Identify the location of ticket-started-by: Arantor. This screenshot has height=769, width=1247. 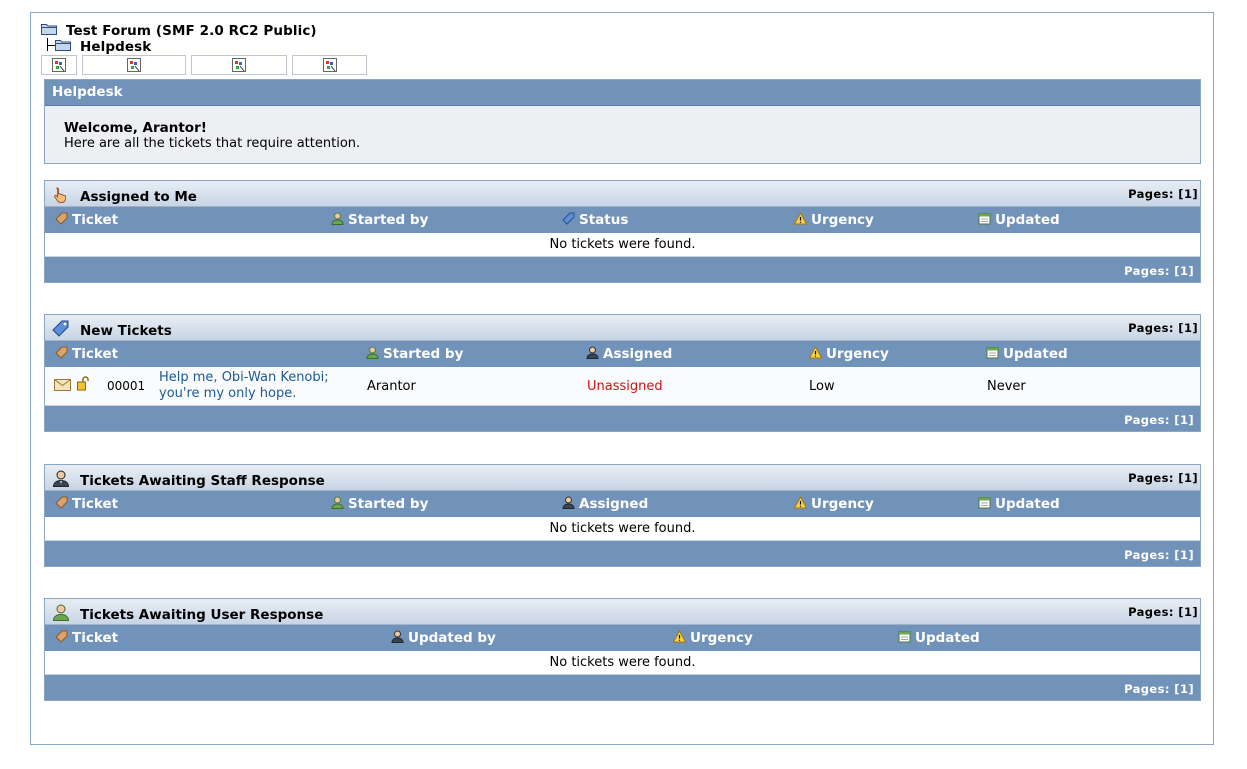
(391, 386).